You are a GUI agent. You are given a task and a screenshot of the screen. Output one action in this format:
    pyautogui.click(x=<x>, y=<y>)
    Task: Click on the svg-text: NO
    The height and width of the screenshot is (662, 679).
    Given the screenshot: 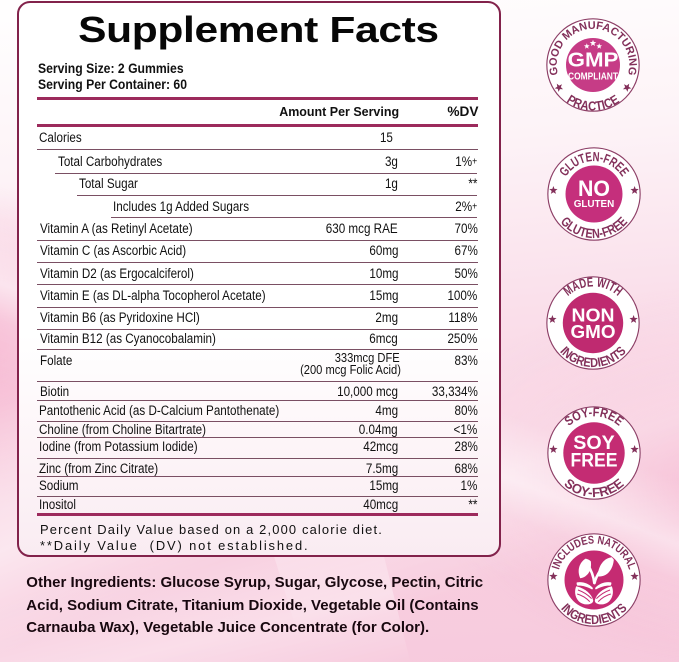 What is the action you would take?
    pyautogui.click(x=594, y=188)
    